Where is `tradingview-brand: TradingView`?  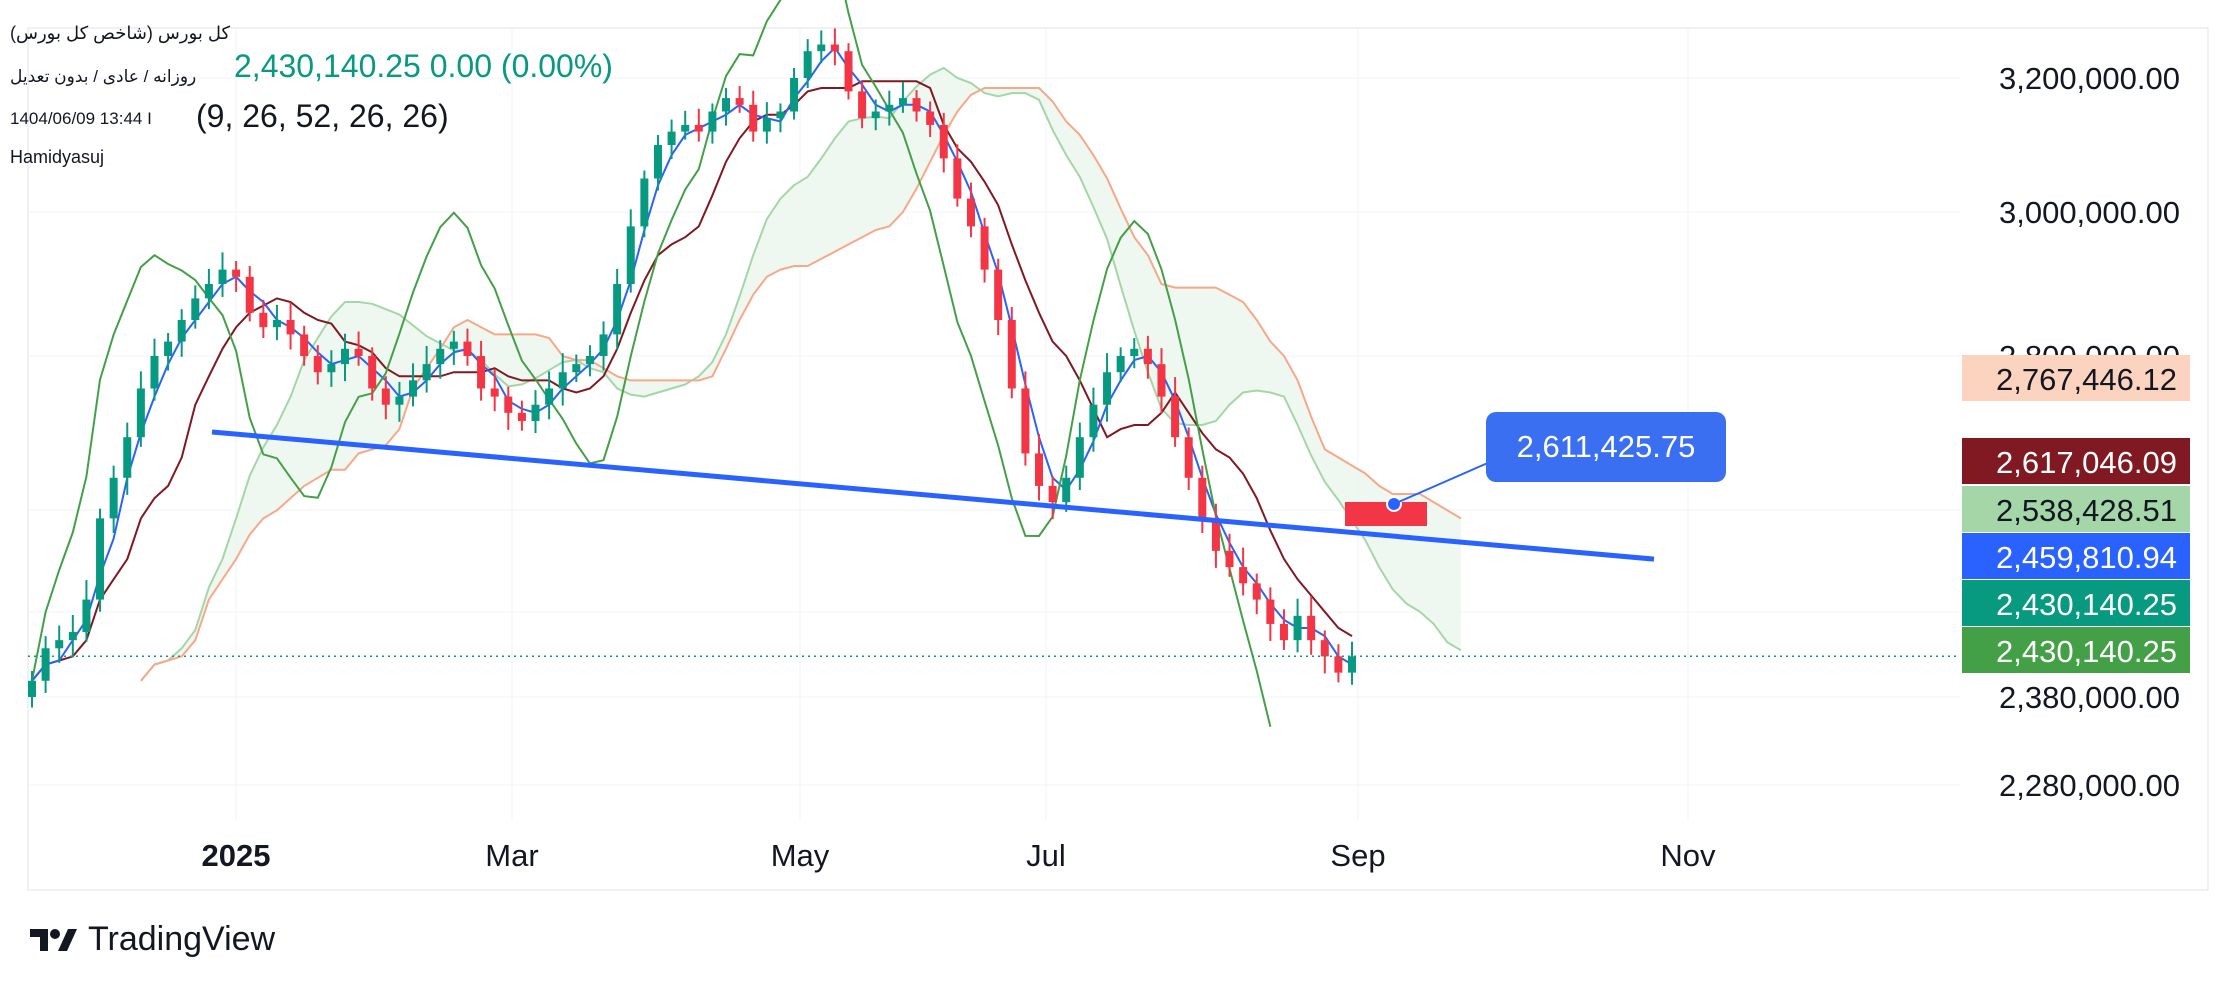 tradingview-brand: TradingView is located at coordinates (182, 939).